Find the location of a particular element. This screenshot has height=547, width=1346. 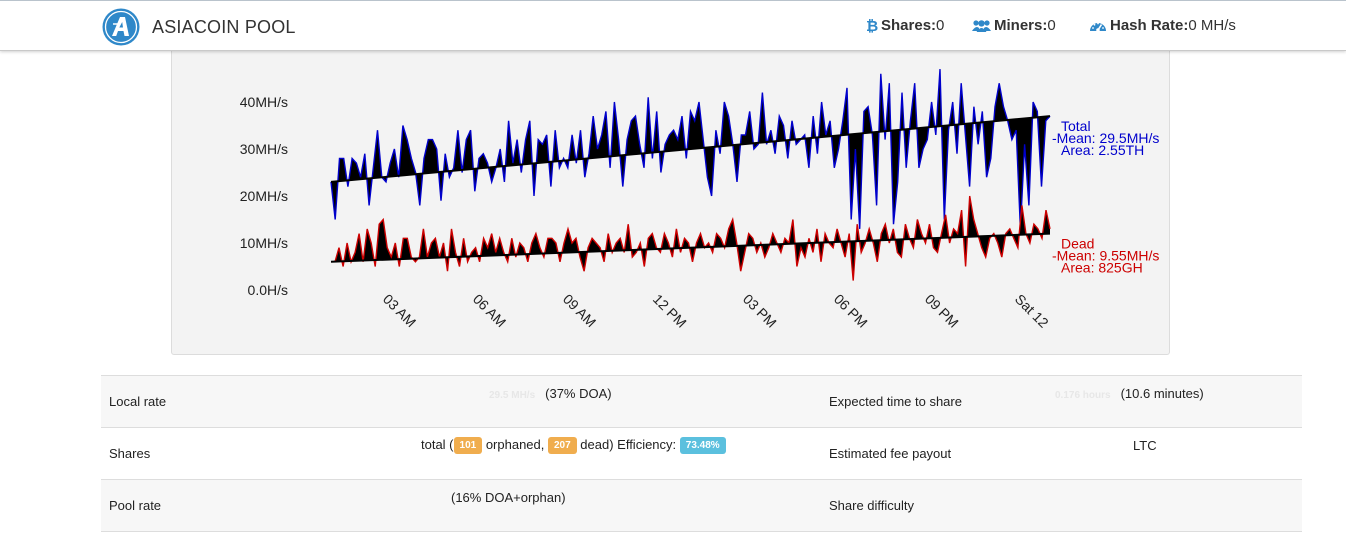

expected-time-label: Expected time to share is located at coordinates (971, 401).